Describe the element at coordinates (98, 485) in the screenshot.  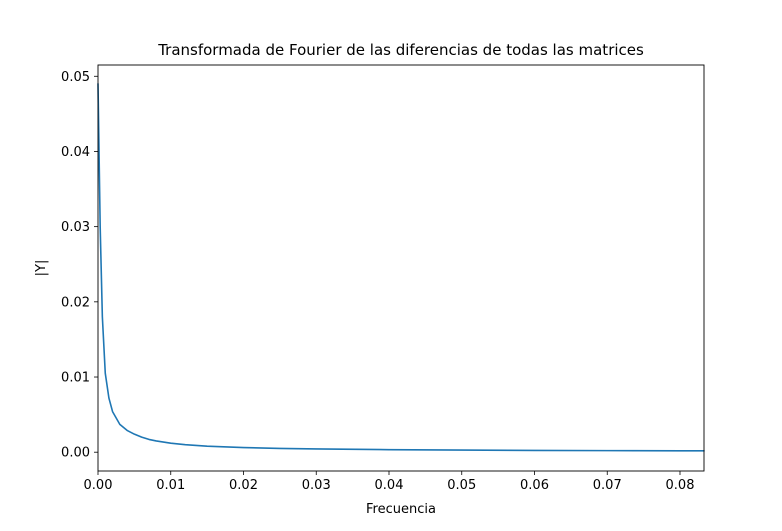
I see `x-tick-label: 0.00` at that location.